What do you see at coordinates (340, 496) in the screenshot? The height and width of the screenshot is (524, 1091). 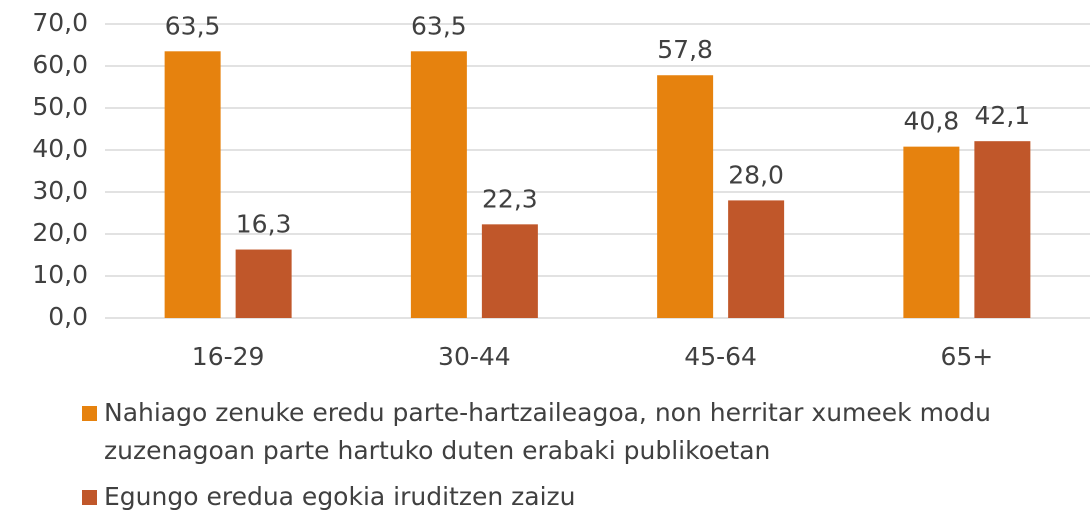 I see `legend-label: Egungo eredua egokia iruditzen zaizu` at bounding box center [340, 496].